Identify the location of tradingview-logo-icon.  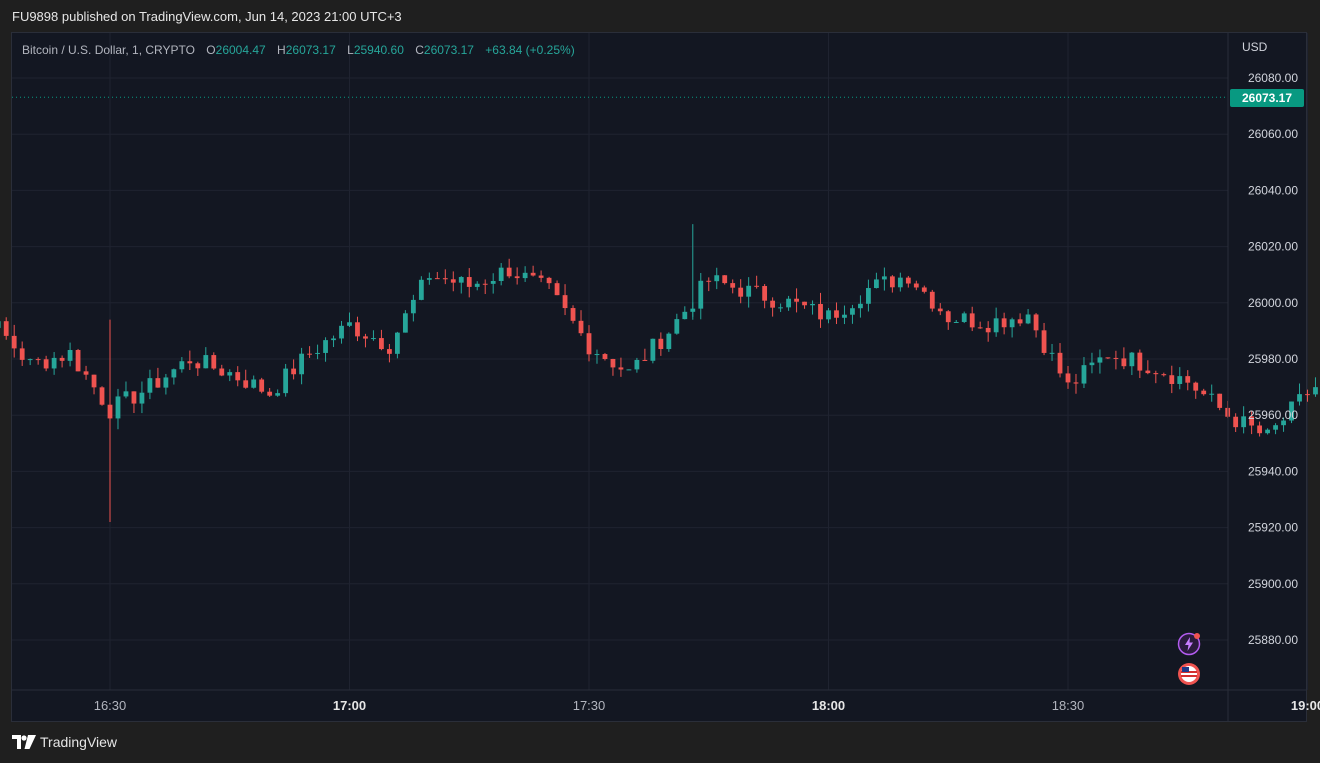
(24, 742).